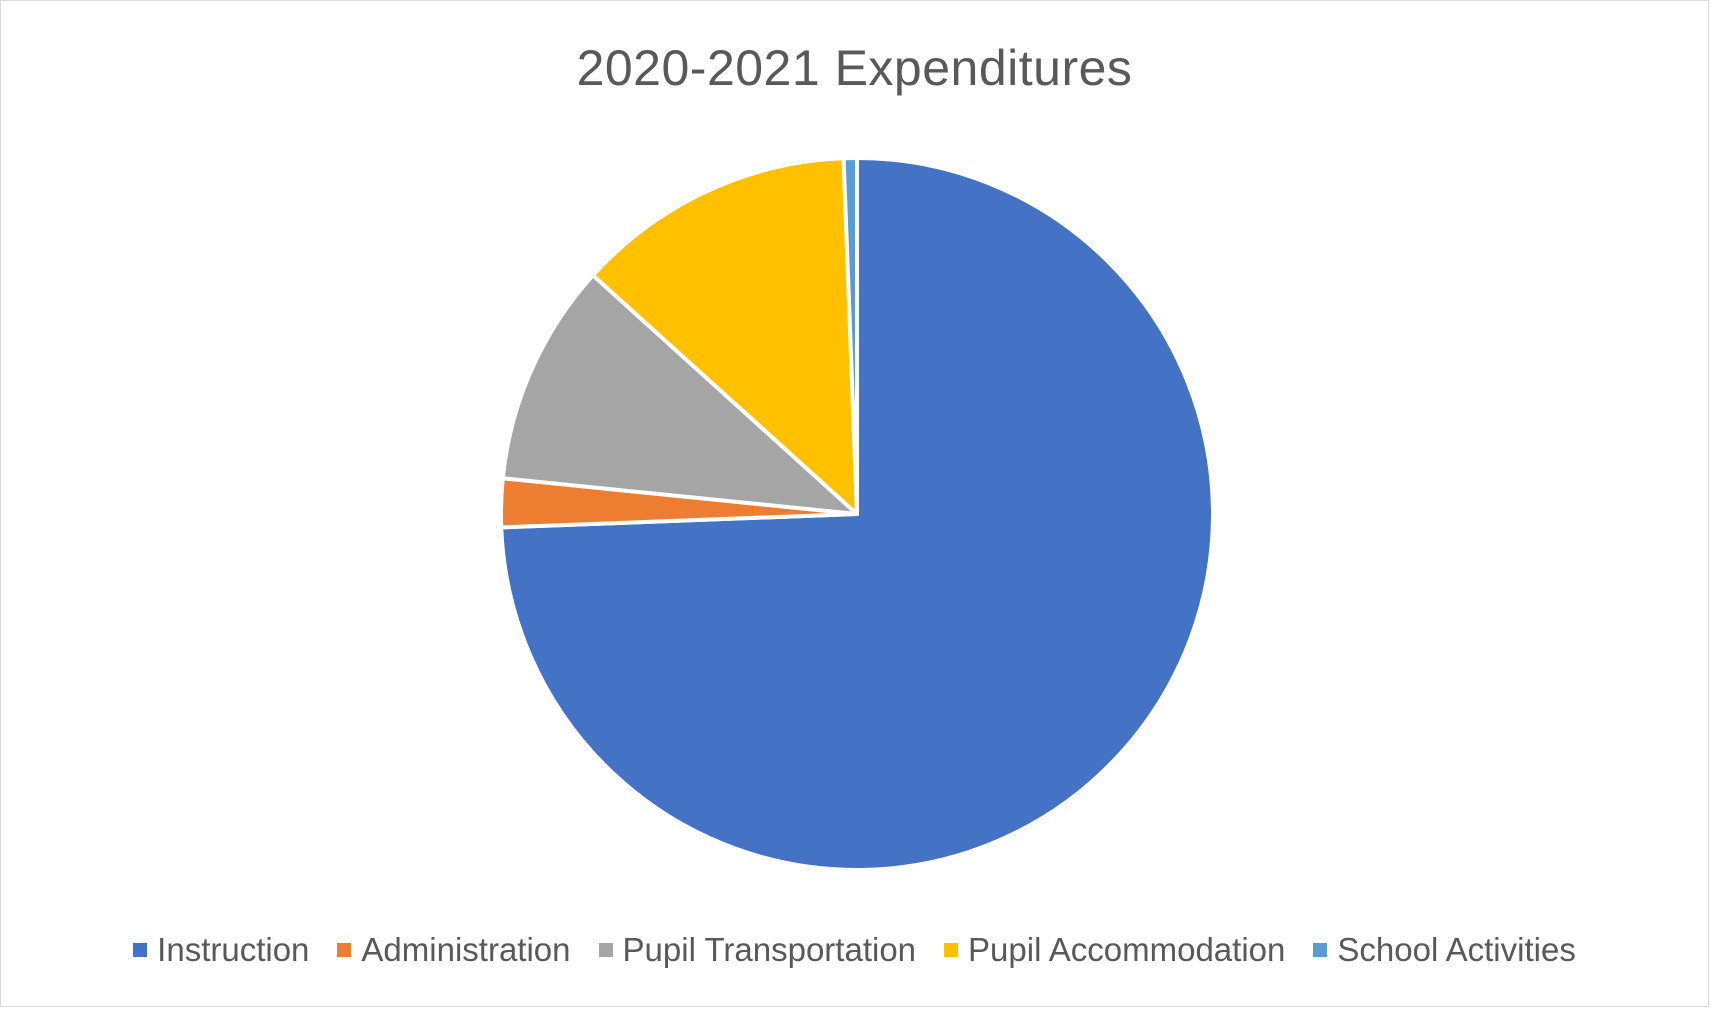 The height and width of the screenshot is (1009, 1711). Describe the element at coordinates (850, 335) in the screenshot. I see `pie-slice-school-activities` at that location.